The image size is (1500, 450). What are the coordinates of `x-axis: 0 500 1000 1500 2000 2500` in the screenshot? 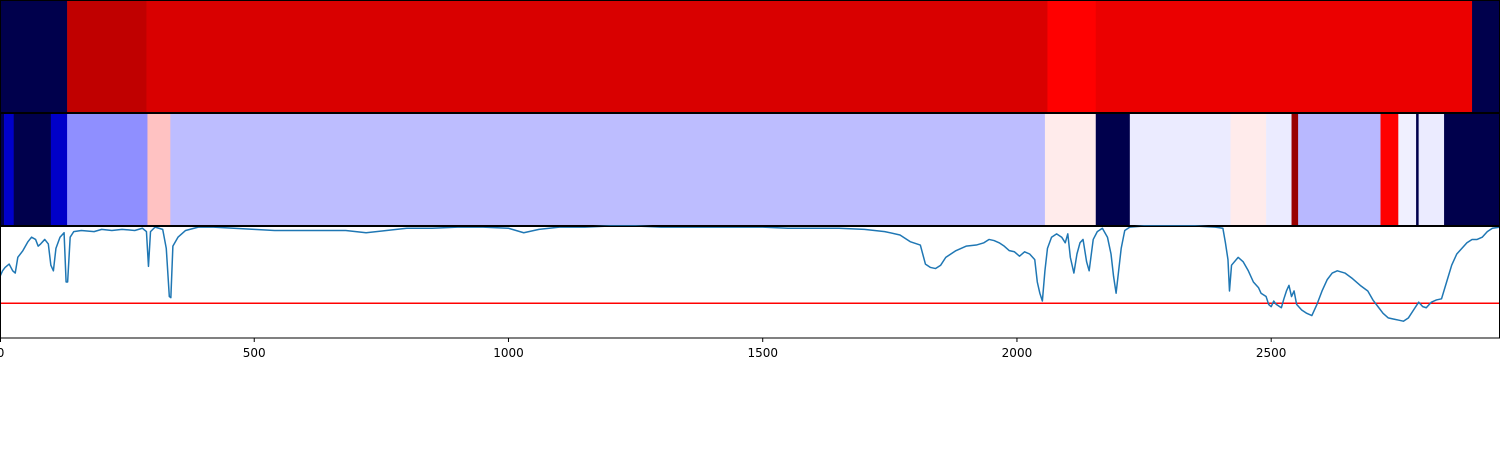 It's located at (643, 349).